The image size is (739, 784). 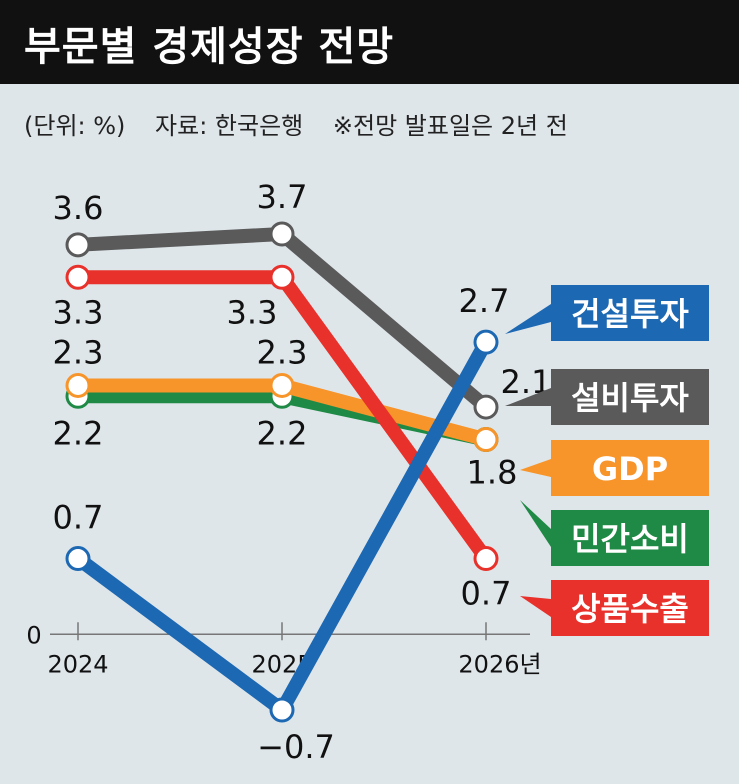 I want to click on legend-box-상품수출, so click(x=630, y=608).